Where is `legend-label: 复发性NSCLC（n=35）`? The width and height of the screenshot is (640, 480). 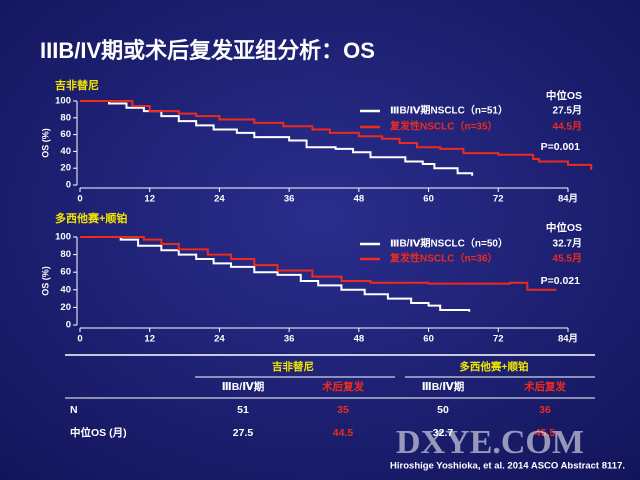
legend-label: 复发性NSCLC（n=35） is located at coordinates (443, 126).